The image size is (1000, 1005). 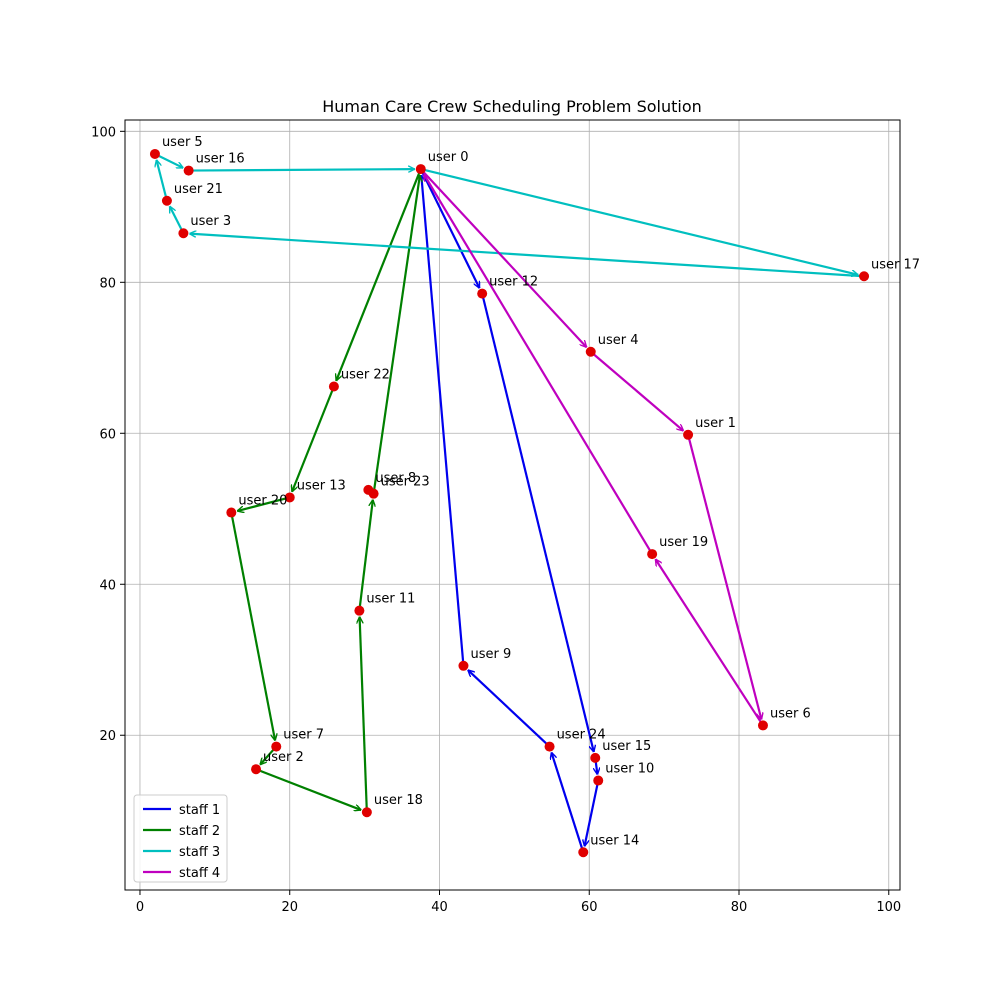 I want to click on legend-label: staff 1, so click(x=199, y=810).